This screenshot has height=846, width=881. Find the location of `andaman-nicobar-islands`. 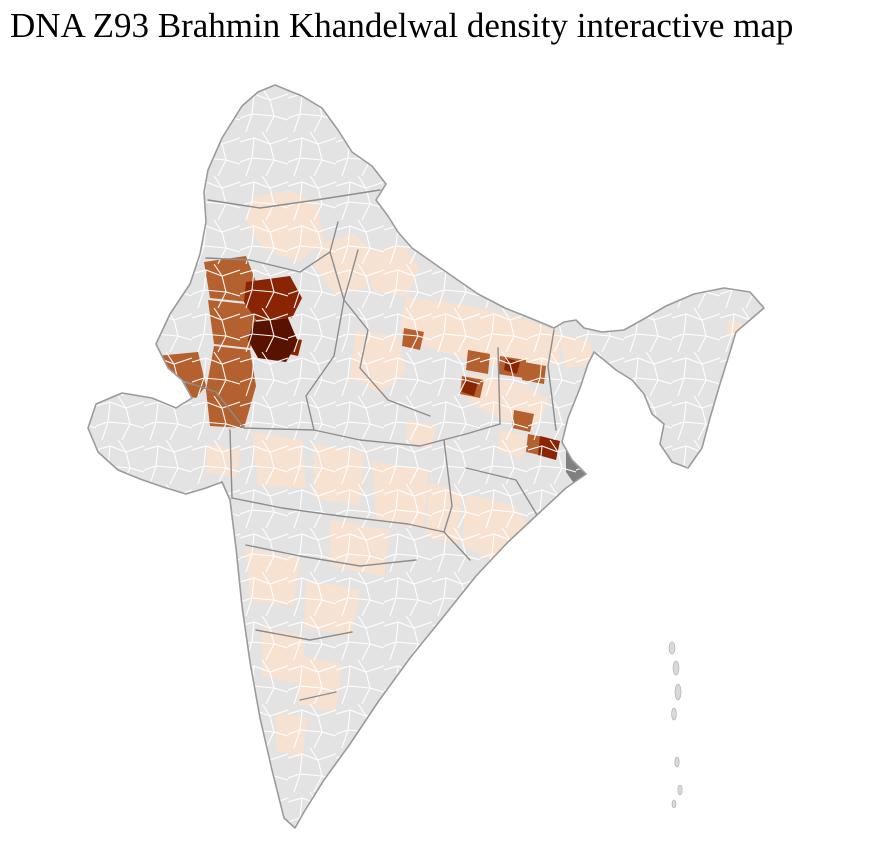

andaman-nicobar-islands is located at coordinates (675, 725).